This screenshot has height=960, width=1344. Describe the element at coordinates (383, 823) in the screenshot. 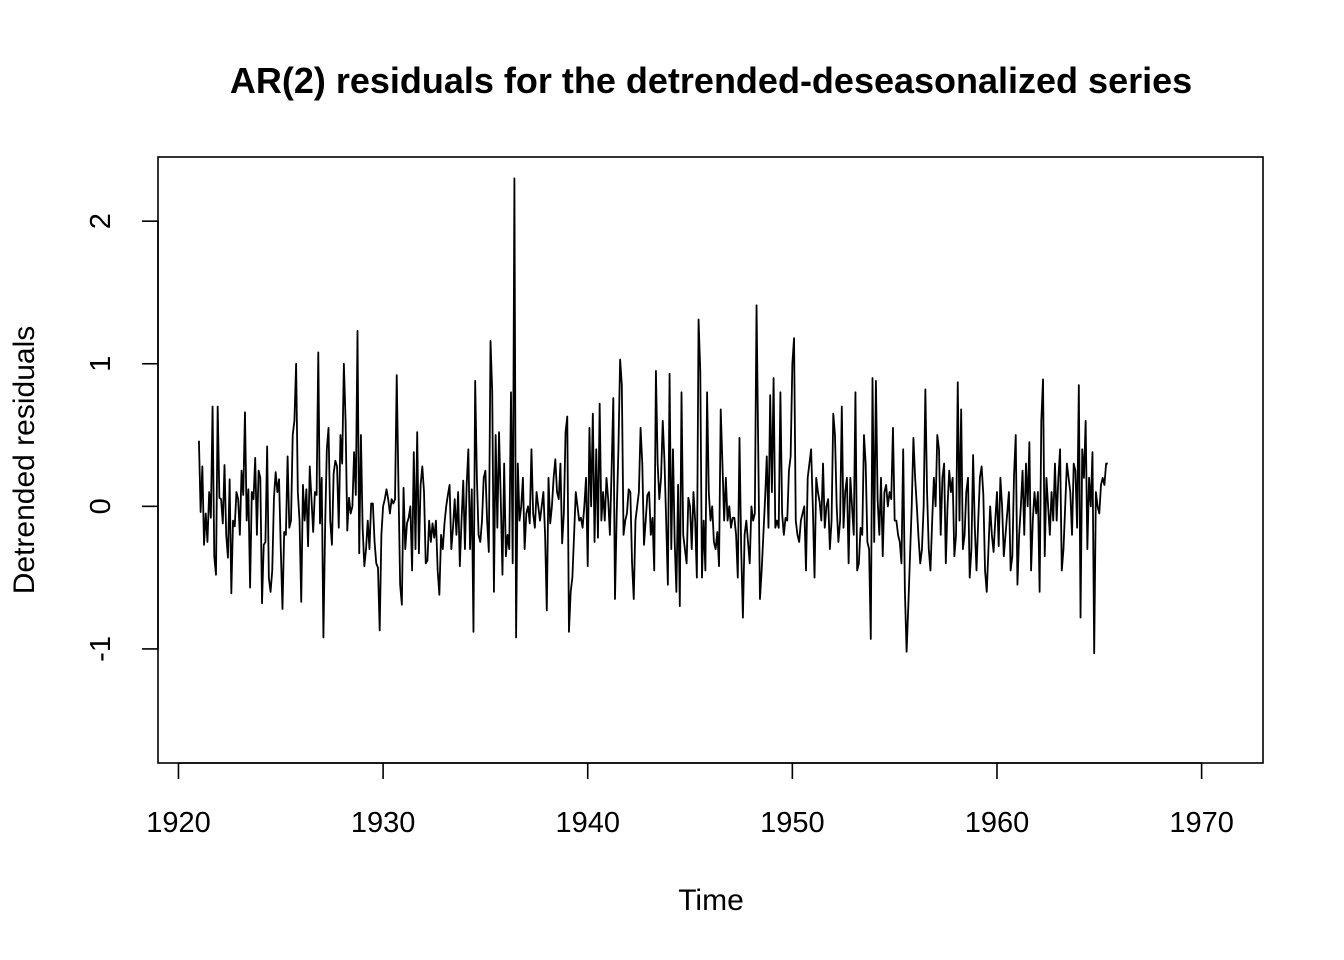

I see `x-tick-label: 1930` at that location.